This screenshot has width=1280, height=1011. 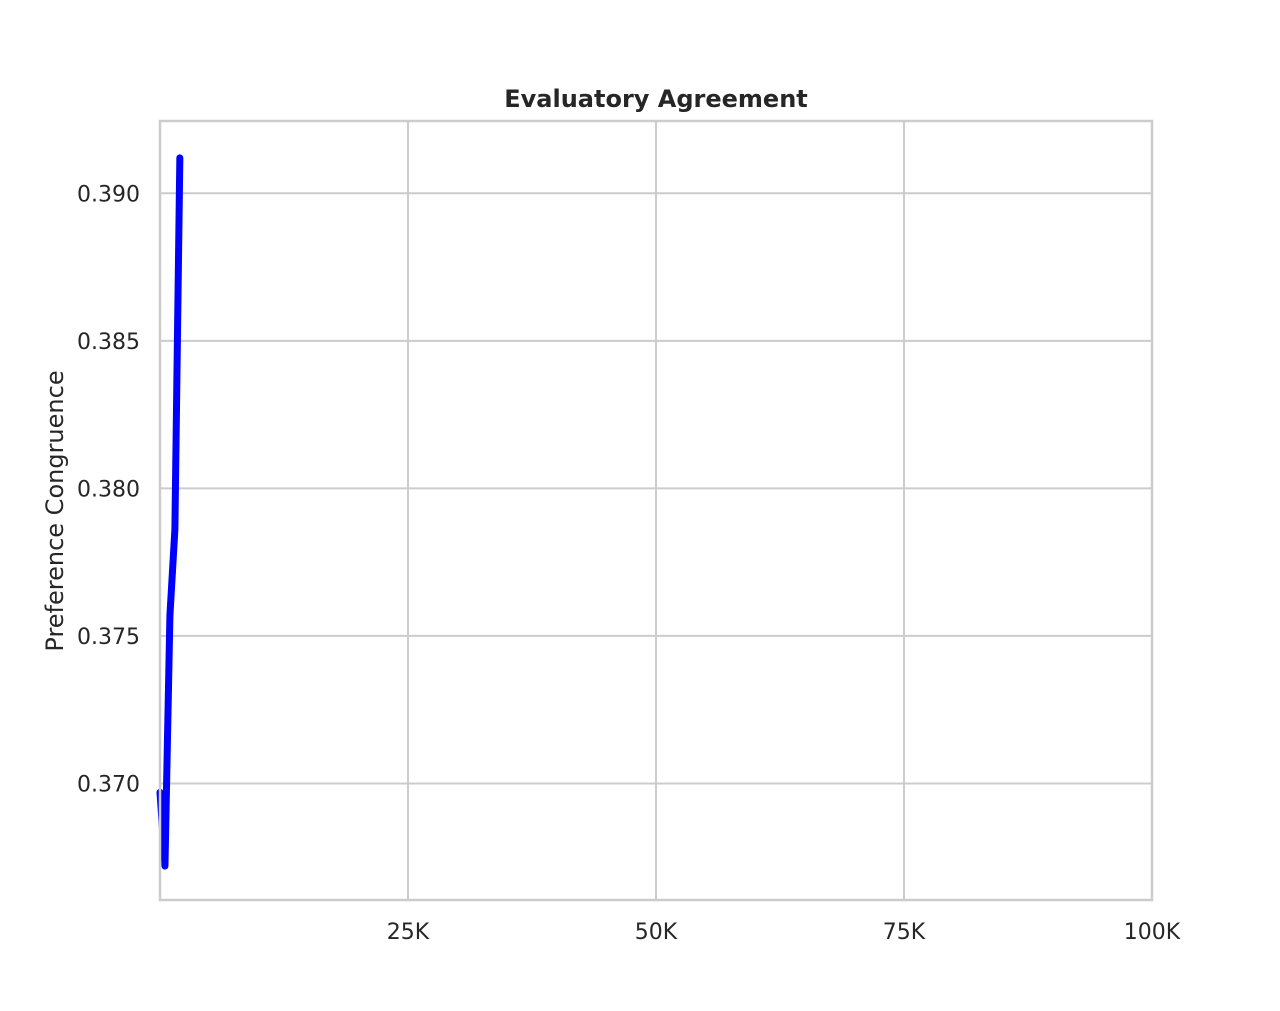 What do you see at coordinates (656, 932) in the screenshot?
I see `x-tick-label: 50K` at bounding box center [656, 932].